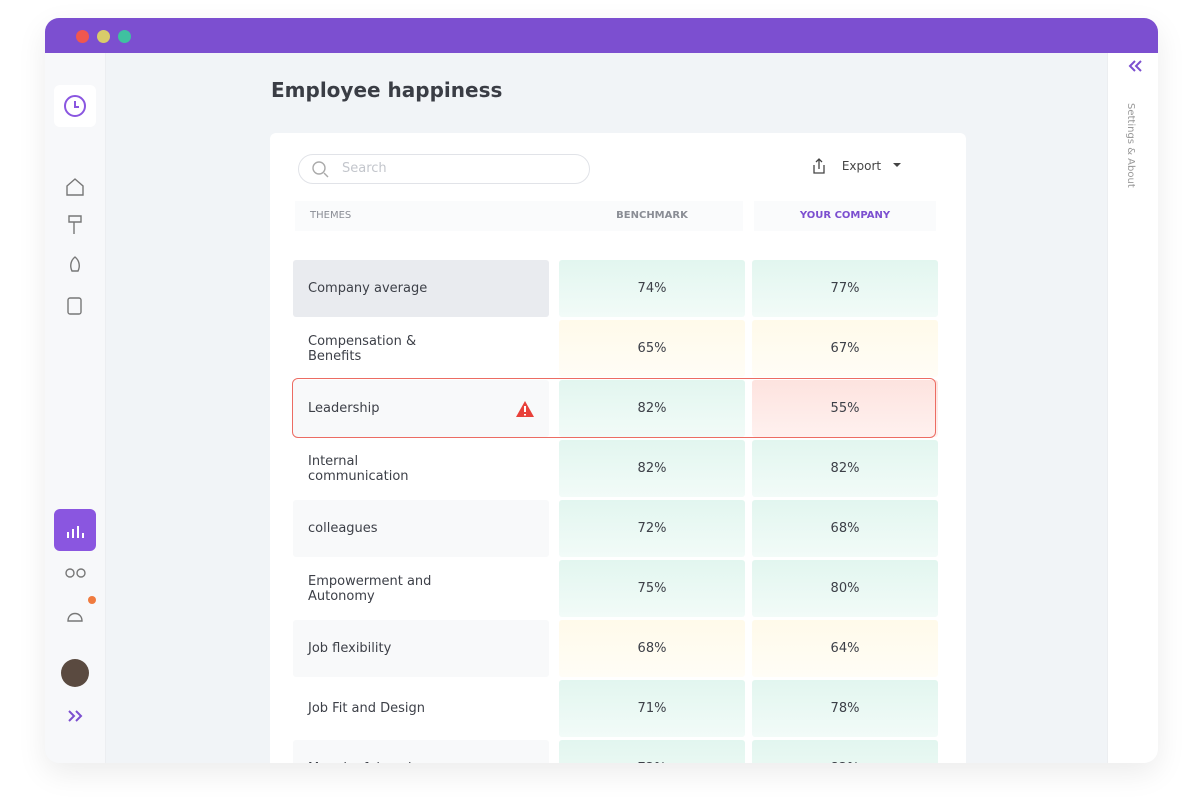 The height and width of the screenshot is (803, 1200). I want to click on rocket-icon, so click(75, 264).